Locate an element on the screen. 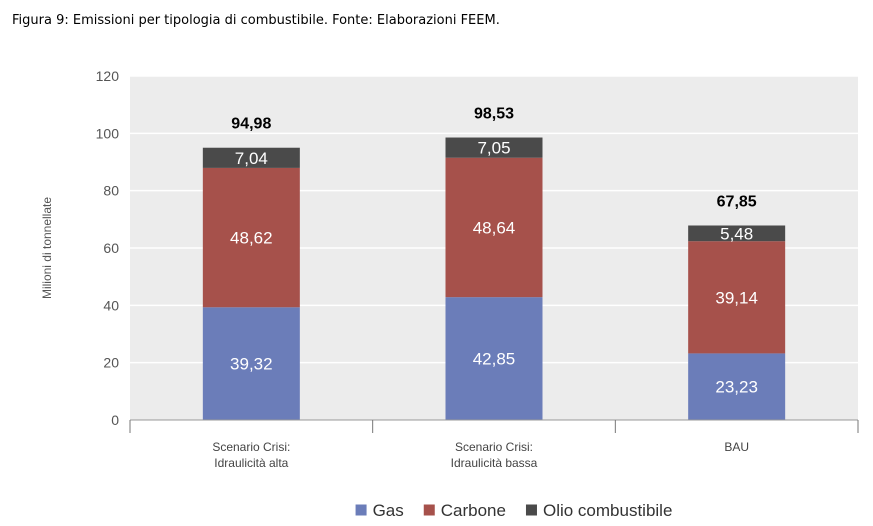 Image resolution: width=873 pixels, height=526 pixels. legend-label: Gas is located at coordinates (388, 510).